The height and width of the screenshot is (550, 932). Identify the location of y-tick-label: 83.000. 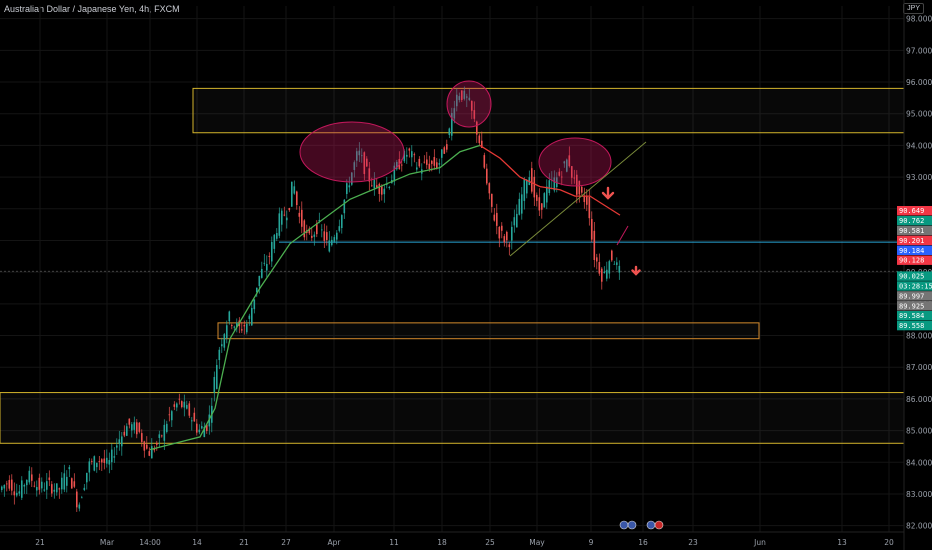
(919, 494).